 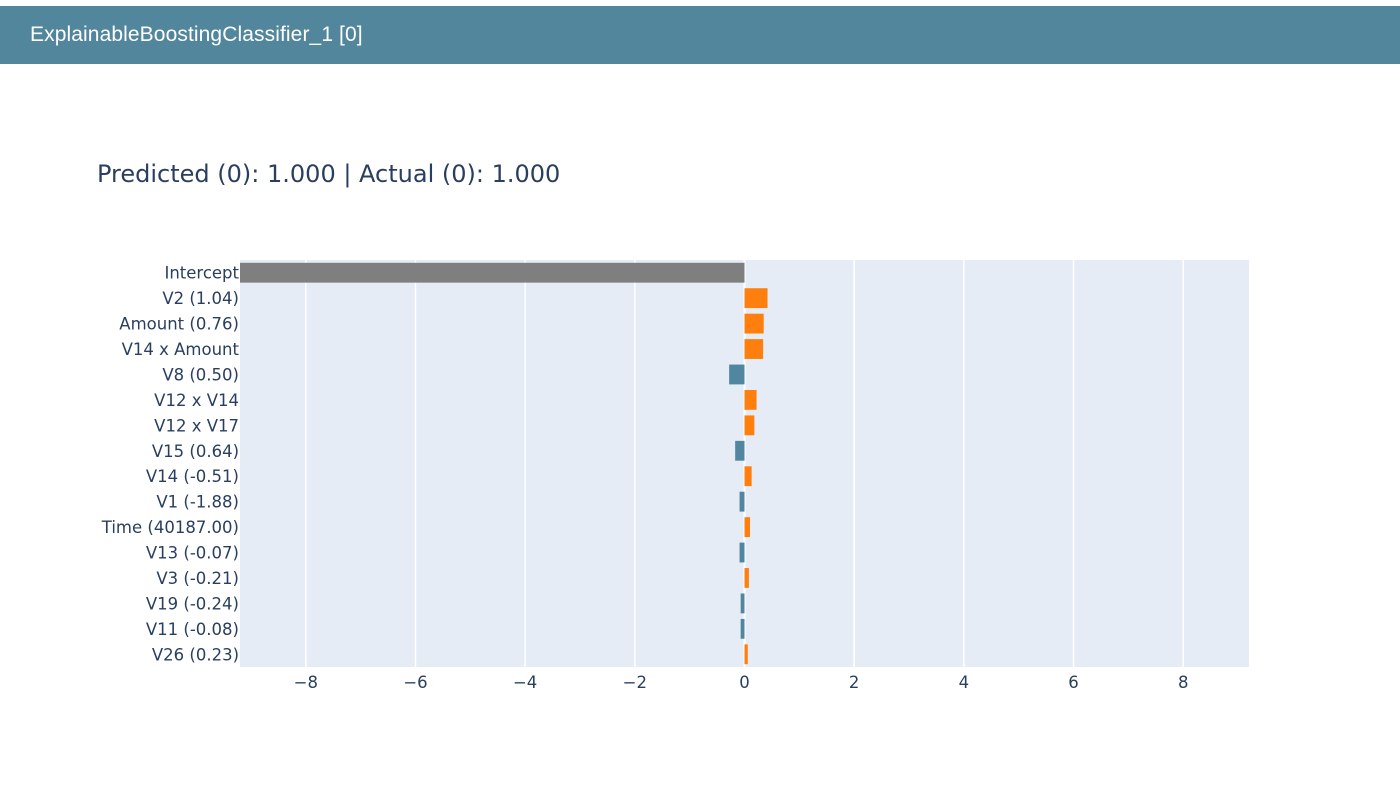 I want to click on x-tick-label: −8, so click(x=306, y=682).